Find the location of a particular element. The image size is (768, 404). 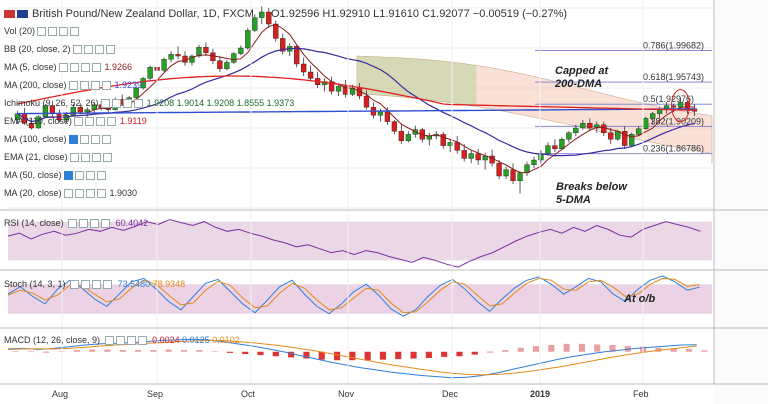

indicator-row: BB (20, close, 2) is located at coordinates (59, 49).